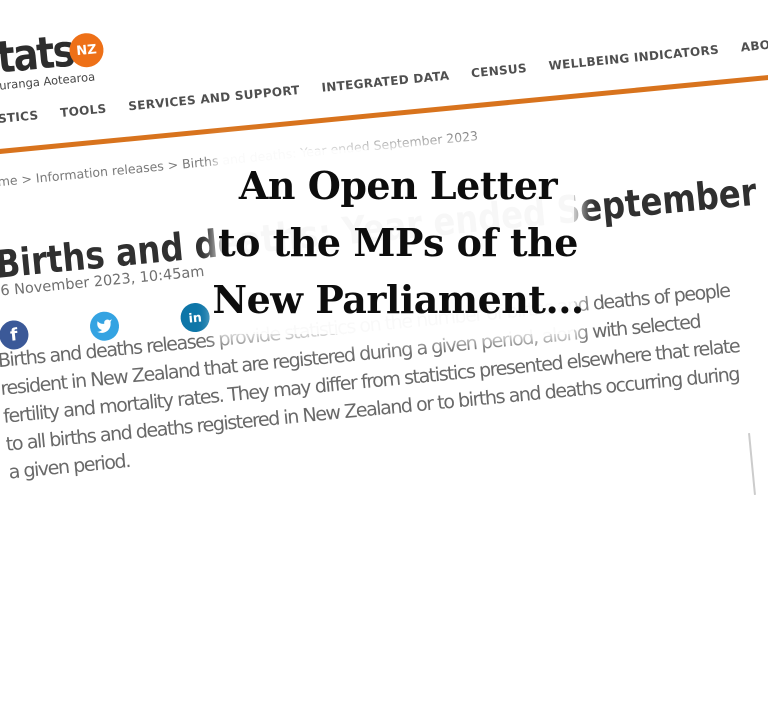 The width and height of the screenshot is (768, 721). I want to click on linkedin-in-glyph: in, so click(195, 317).